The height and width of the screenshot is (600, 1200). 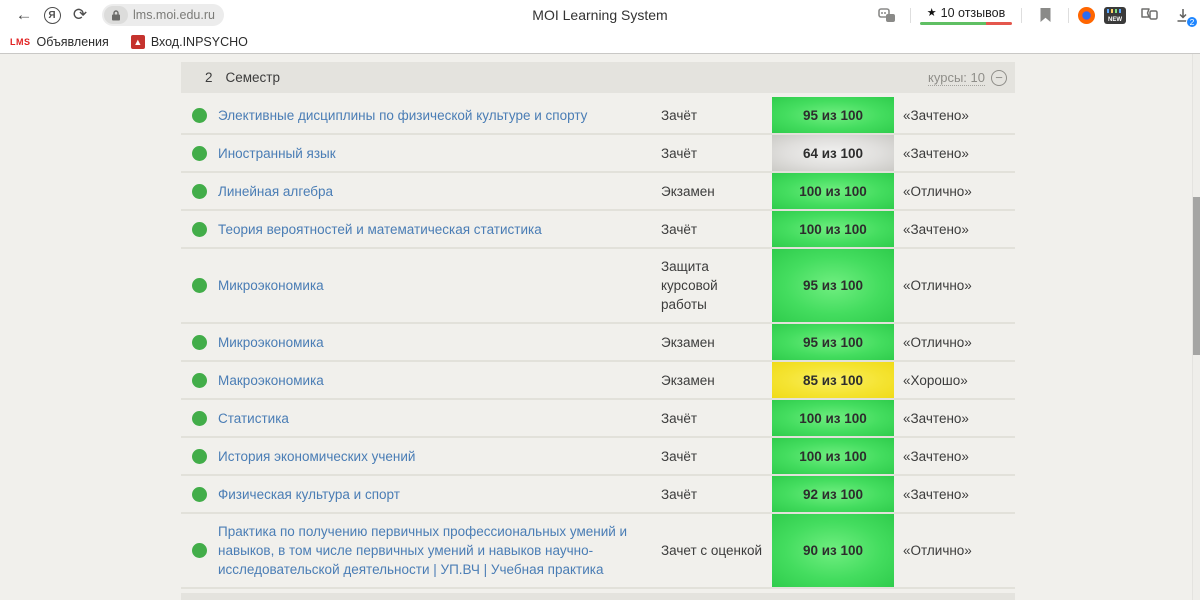 I want to click on back-icon: ←, so click(x=24, y=14).